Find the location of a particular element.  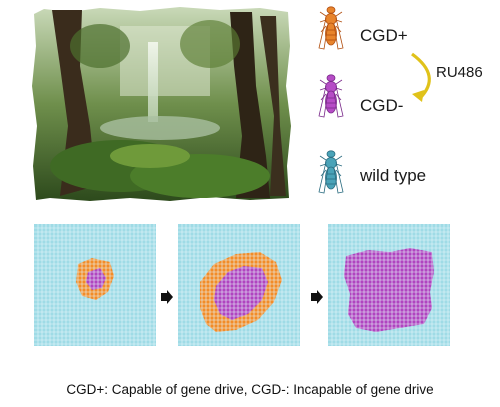

fly-label-wild-type: wild type is located at coordinates (393, 176).